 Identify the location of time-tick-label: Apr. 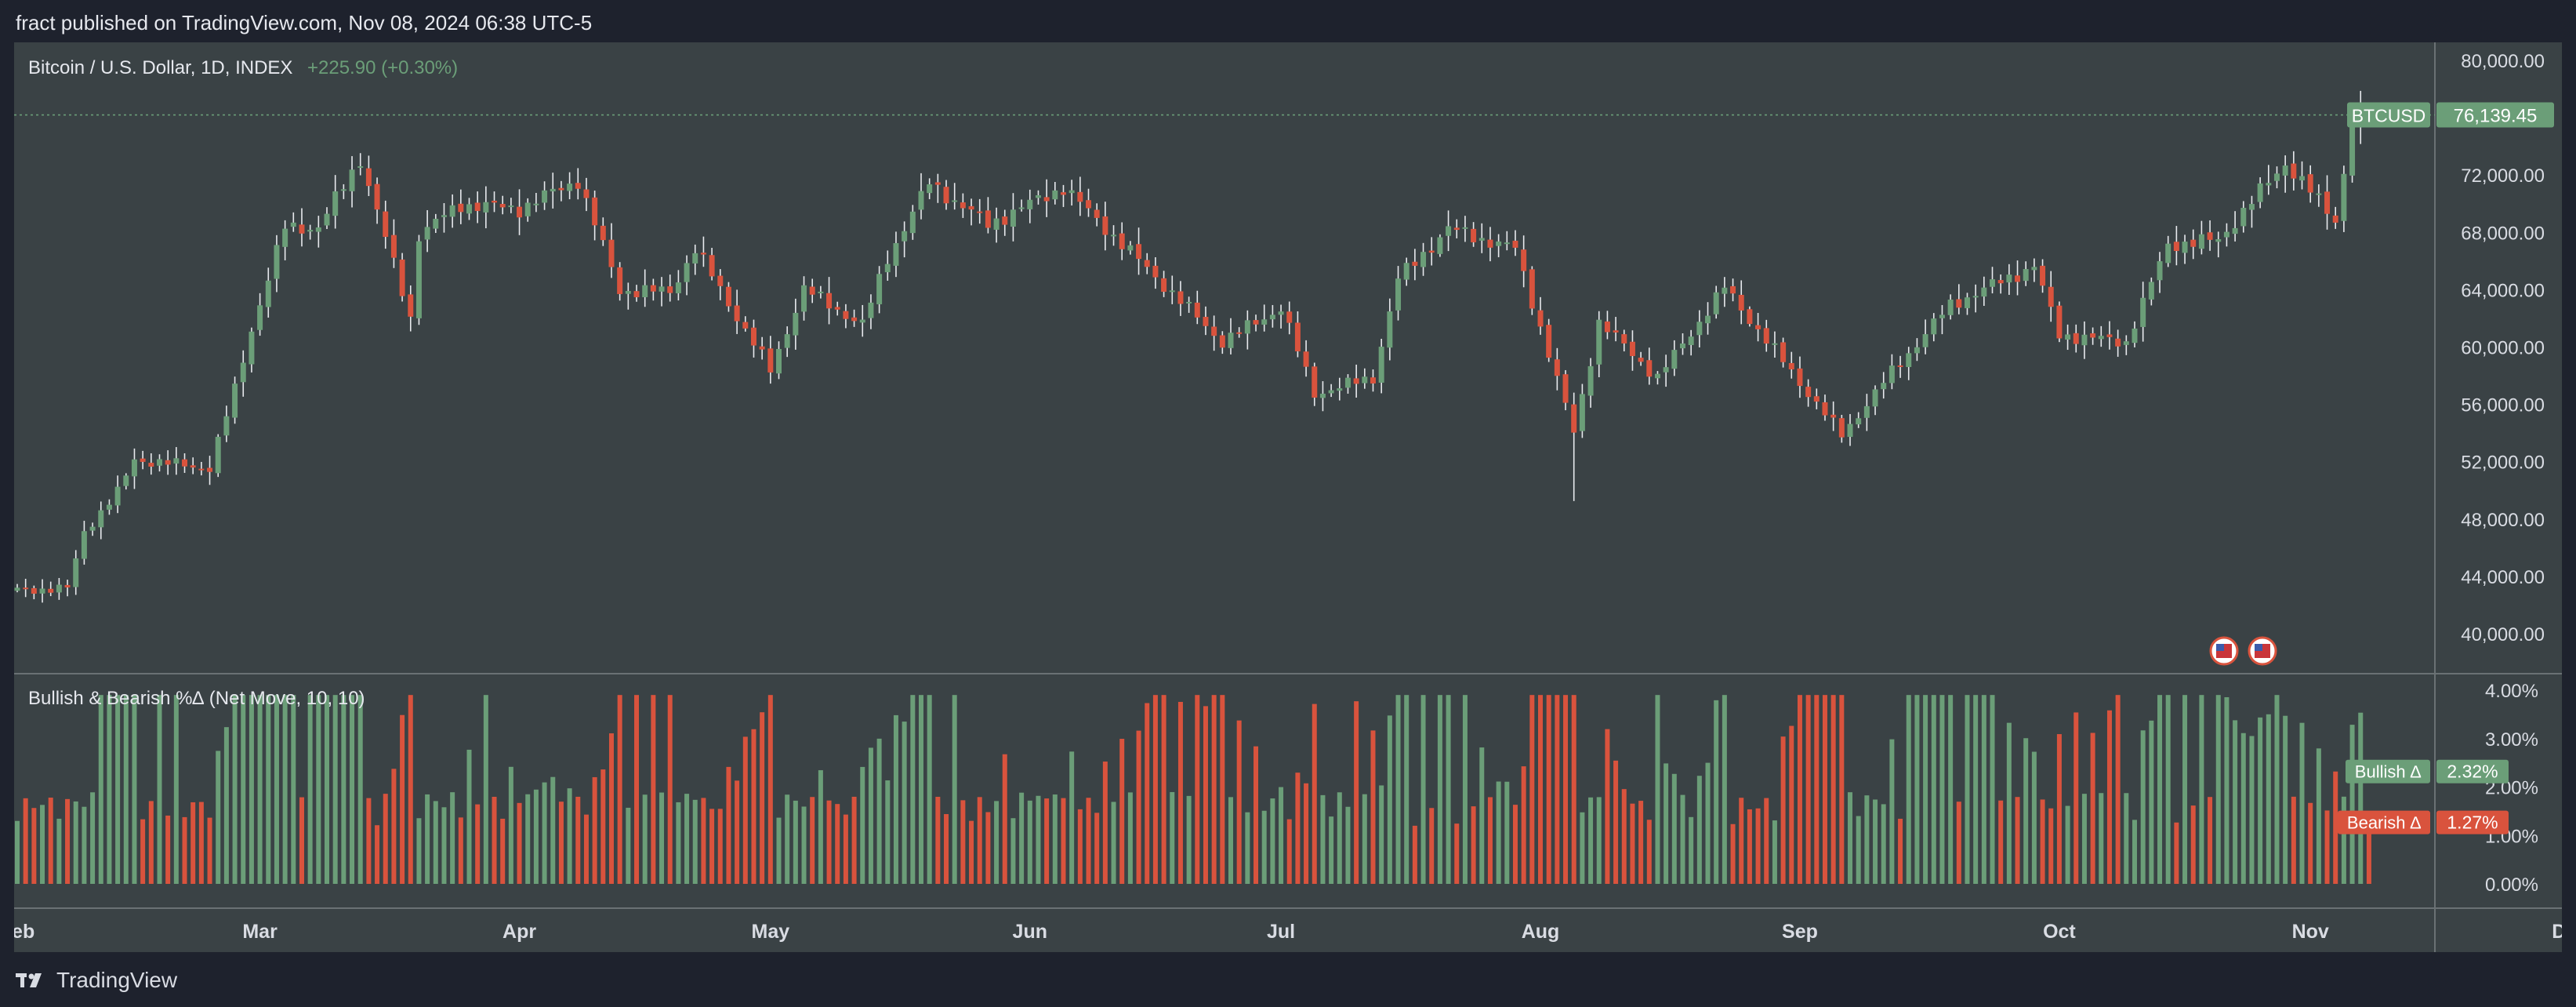
(520, 932).